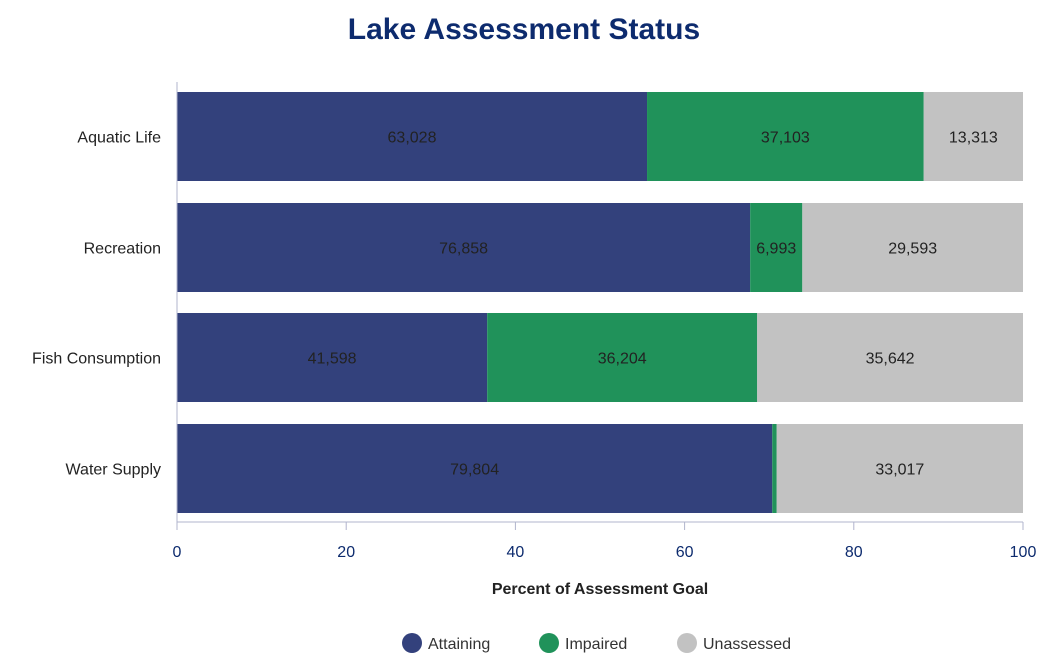  I want to click on legend-label-impaired: Impaired, so click(596, 644).